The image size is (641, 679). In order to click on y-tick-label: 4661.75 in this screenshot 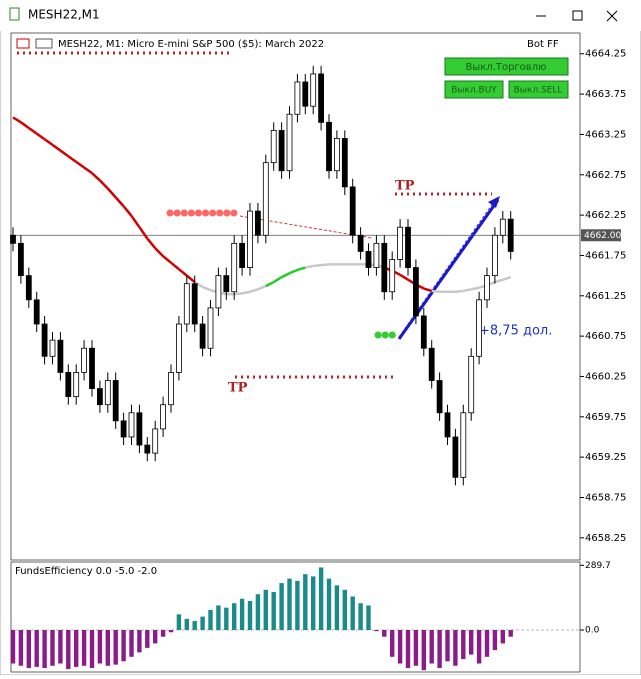, I will do `click(605, 255)`.